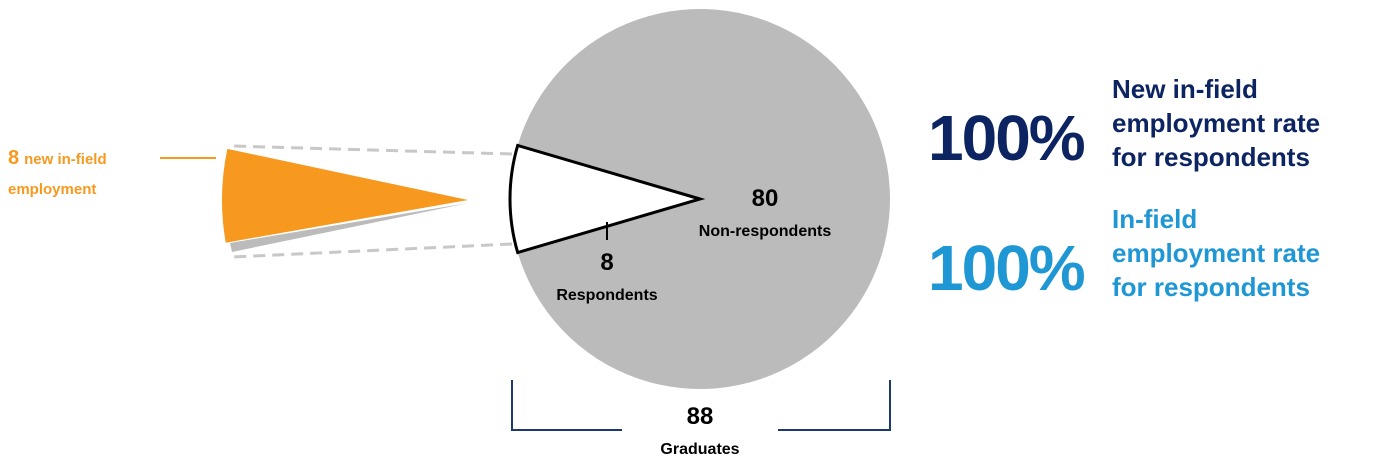 The height and width of the screenshot is (460, 1380). Describe the element at coordinates (1154, 219) in the screenshot. I see `stat-text: In-field` at that location.